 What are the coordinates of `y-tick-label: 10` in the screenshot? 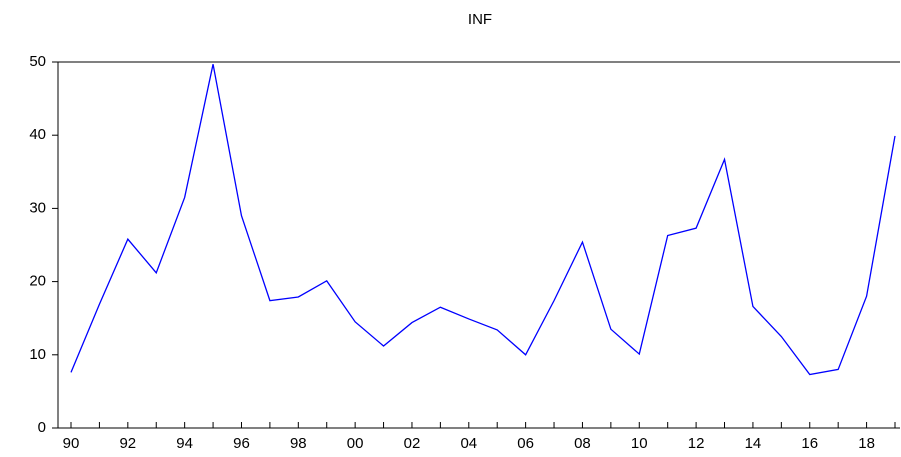 It's located at (37, 354).